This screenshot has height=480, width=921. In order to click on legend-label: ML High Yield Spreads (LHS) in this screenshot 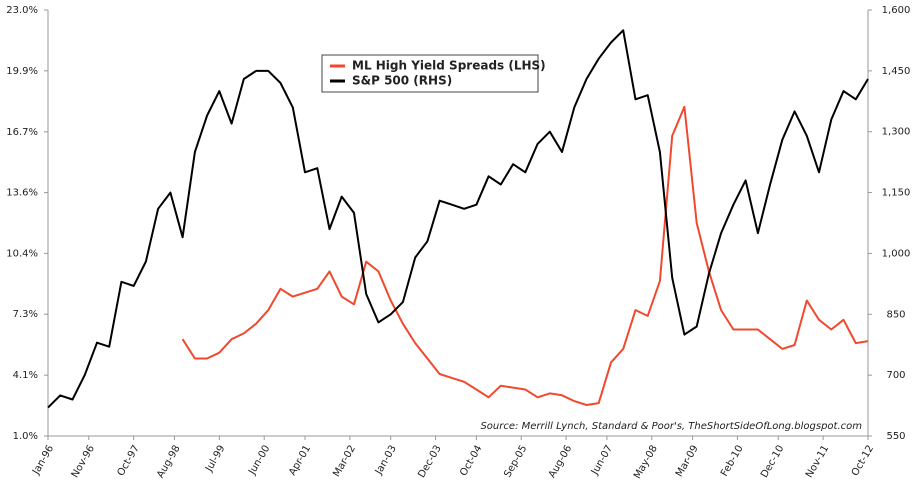, I will do `click(449, 66)`.